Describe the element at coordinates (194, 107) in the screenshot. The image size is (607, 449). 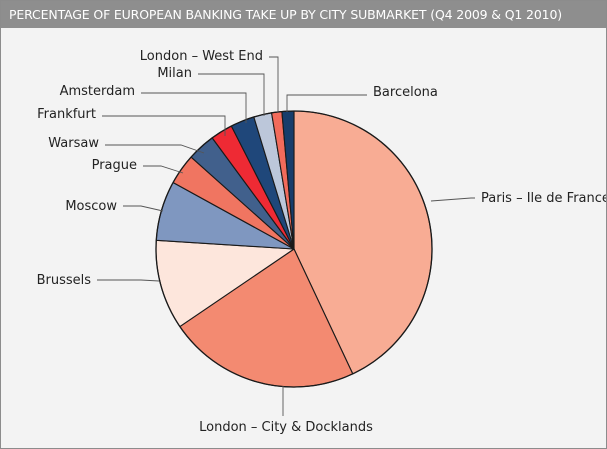
I see `leader-line-amsterdam` at that location.